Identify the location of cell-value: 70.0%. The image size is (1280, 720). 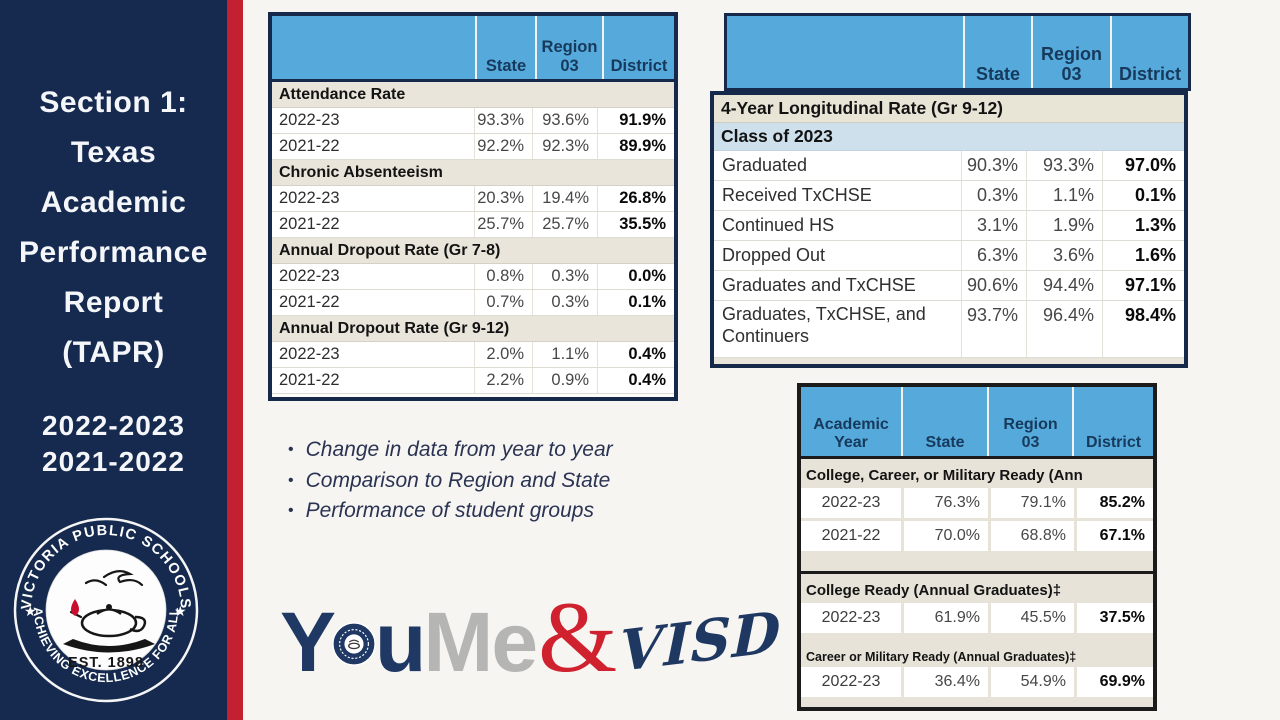
(946, 536).